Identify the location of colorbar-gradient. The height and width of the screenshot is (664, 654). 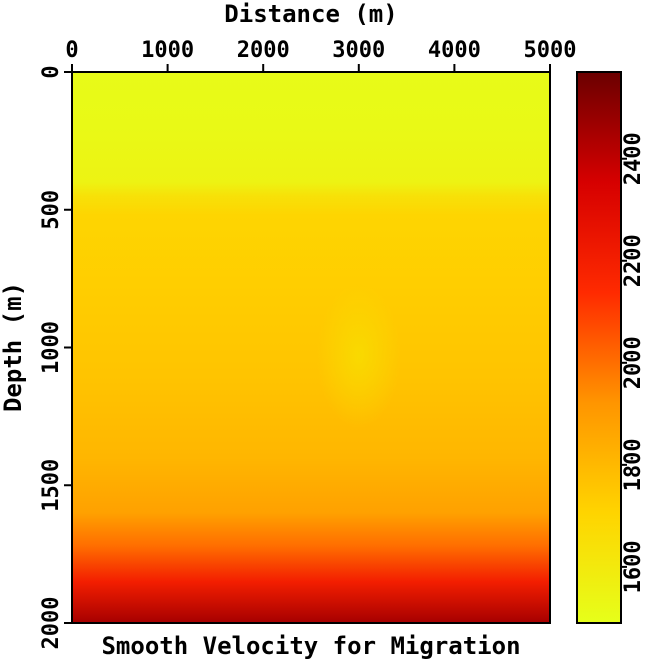
(599, 347).